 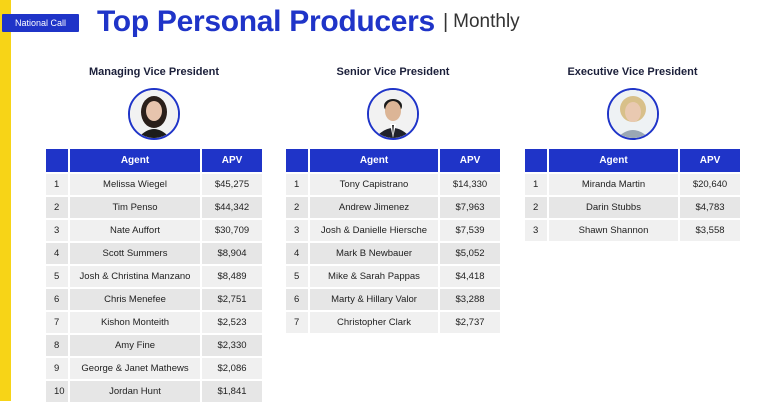 I want to click on table-row: 5 Josh & Christina Manzano $8,489, so click(x=154, y=276).